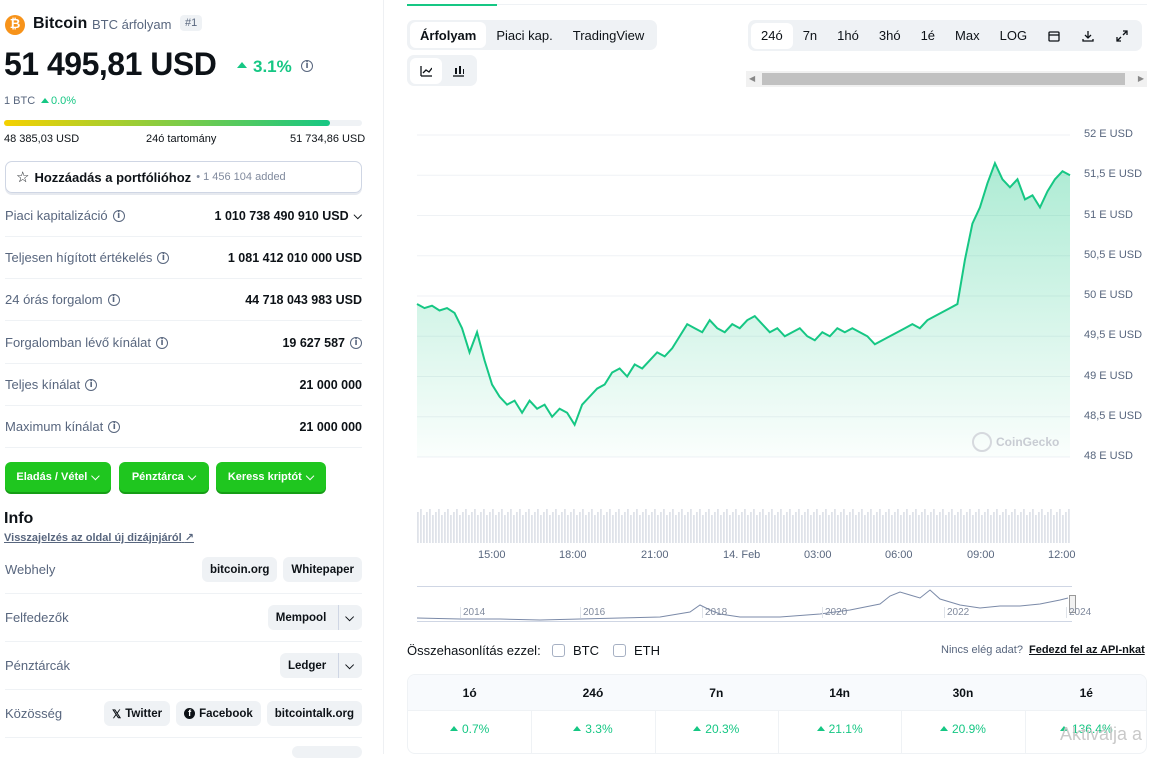 This screenshot has width=1152, height=758. Describe the element at coordinates (848, 35) in the screenshot. I see `range-1m: 1hó` at that location.